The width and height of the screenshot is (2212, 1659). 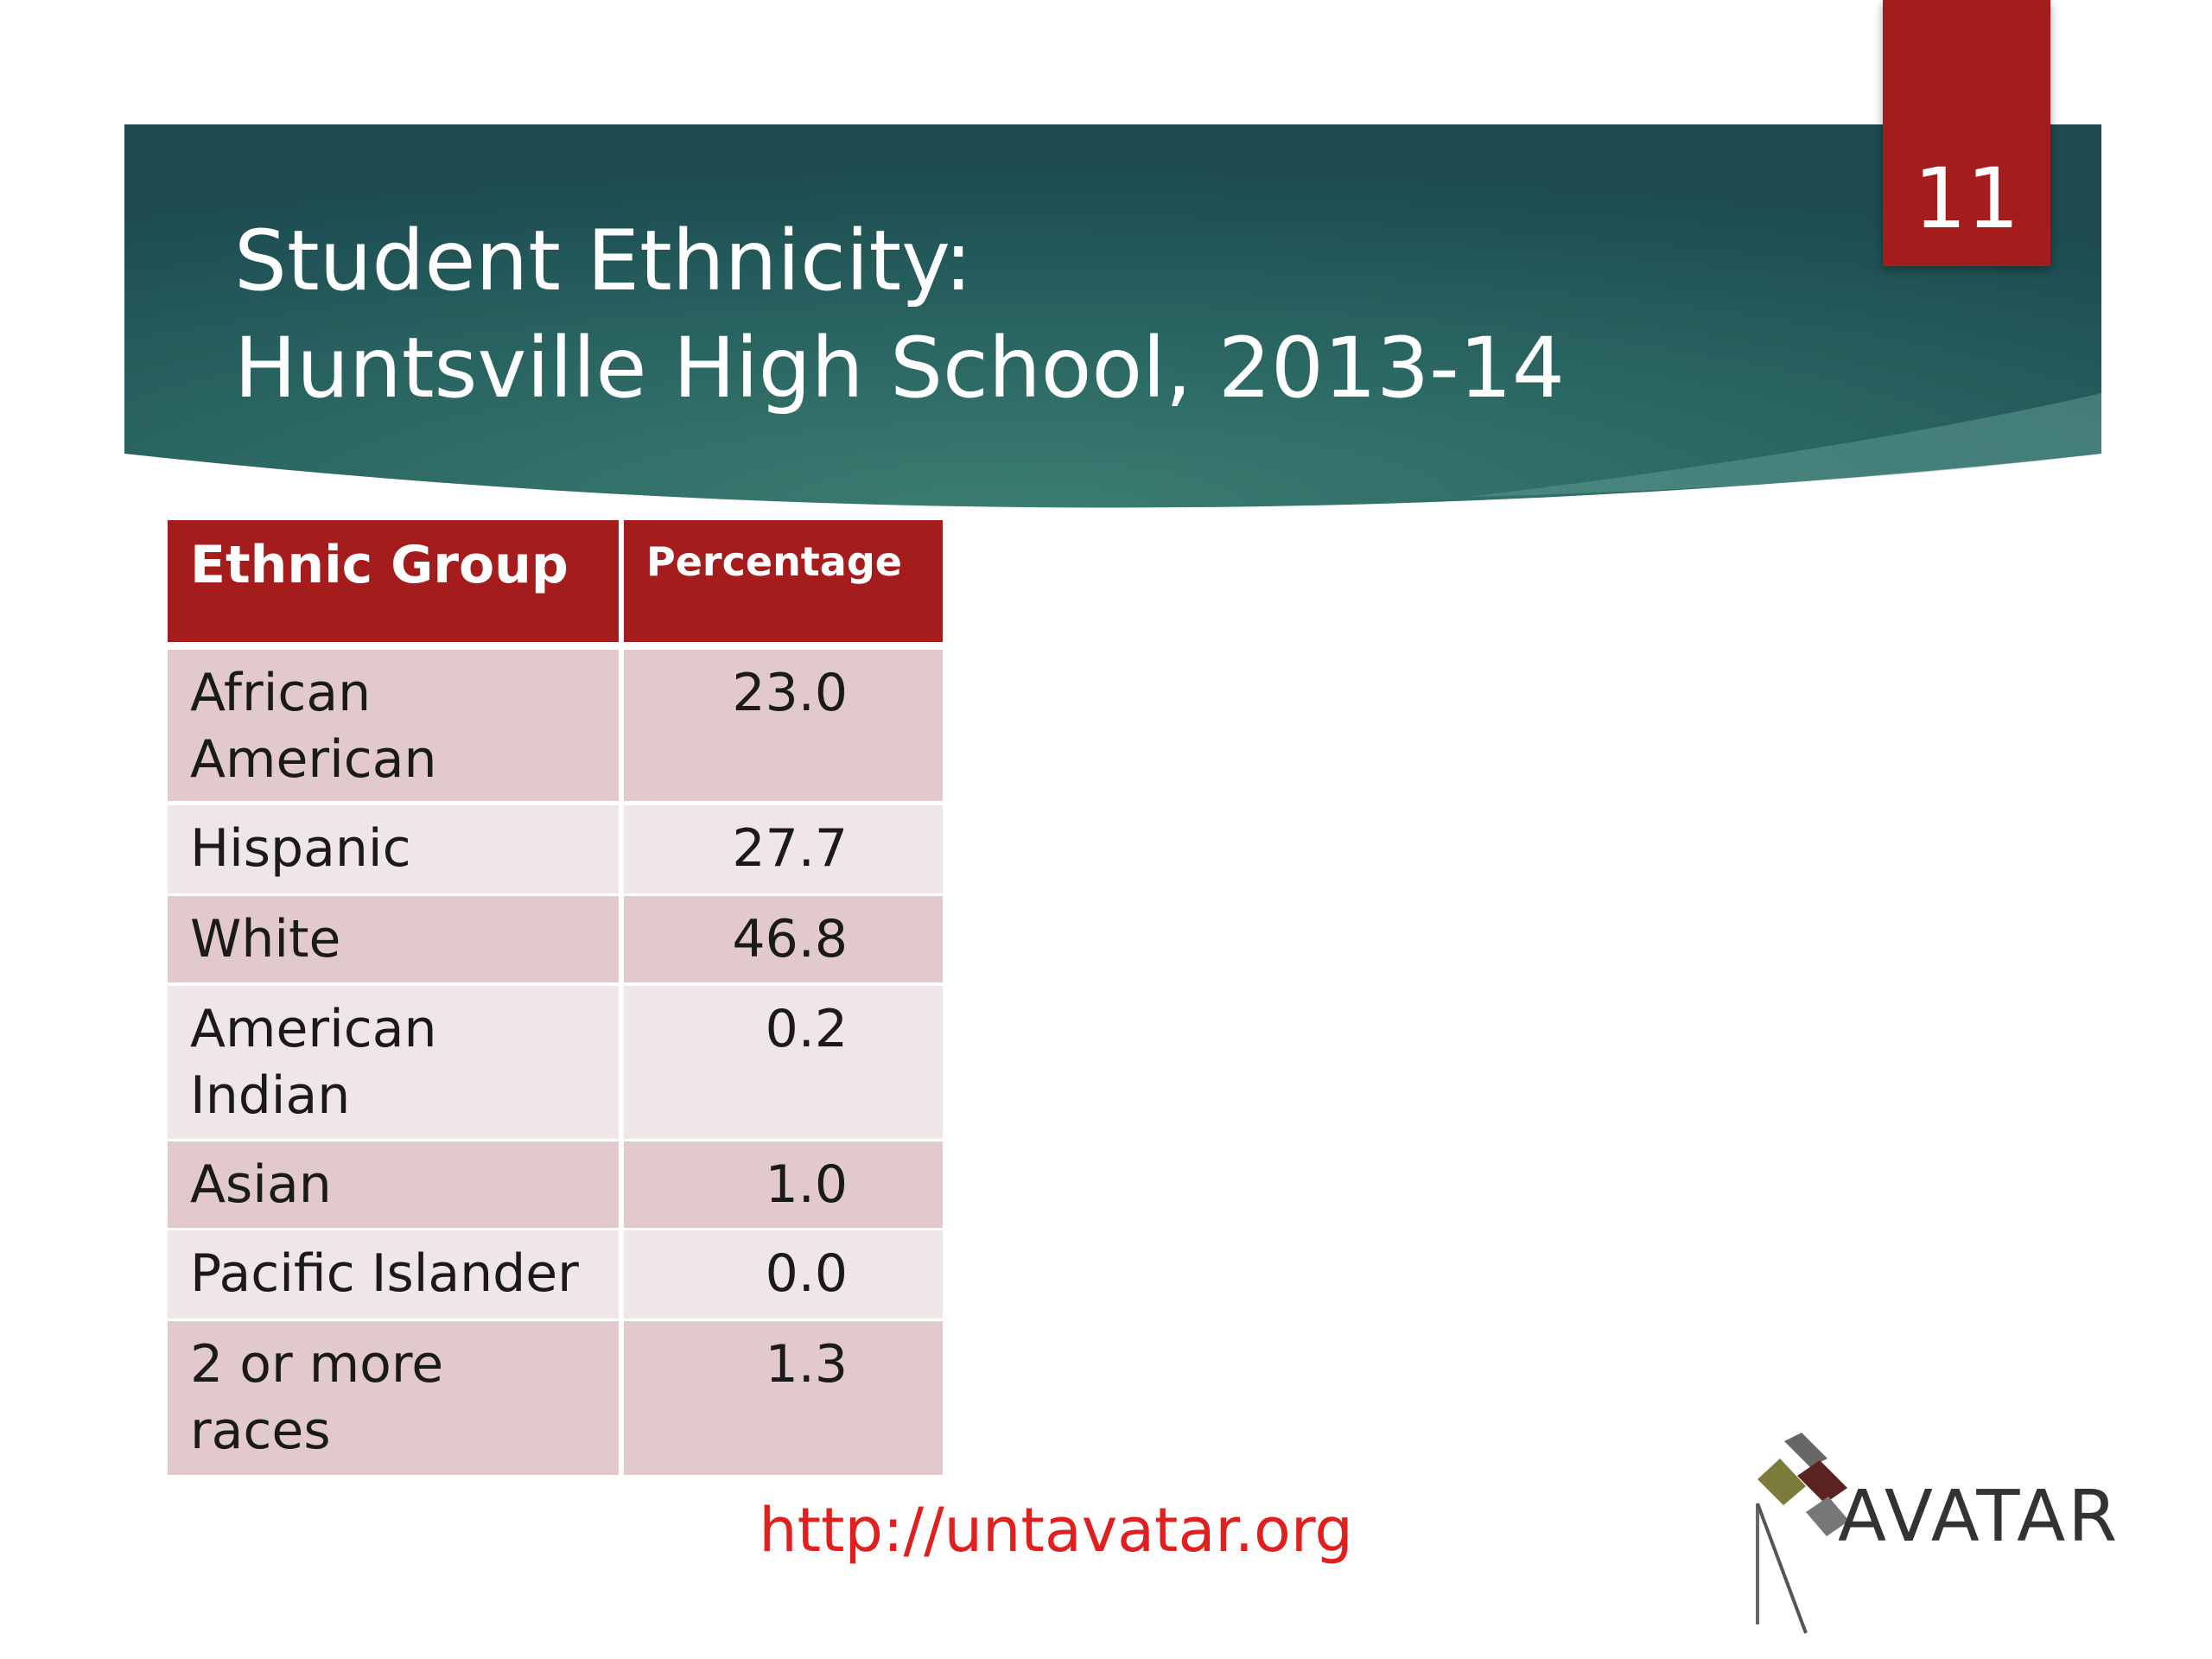 I want to click on table-cell: Pacific Islander, so click(x=393, y=1274).